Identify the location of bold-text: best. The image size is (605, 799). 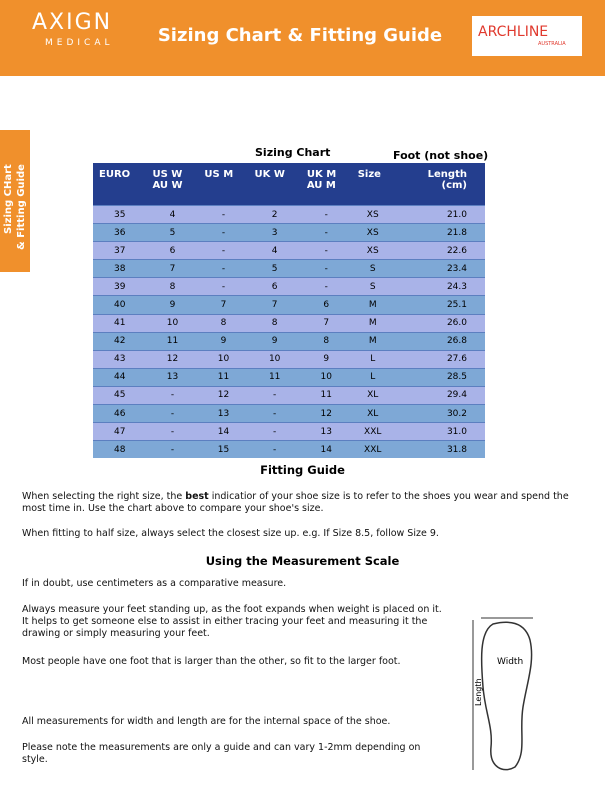
(197, 496).